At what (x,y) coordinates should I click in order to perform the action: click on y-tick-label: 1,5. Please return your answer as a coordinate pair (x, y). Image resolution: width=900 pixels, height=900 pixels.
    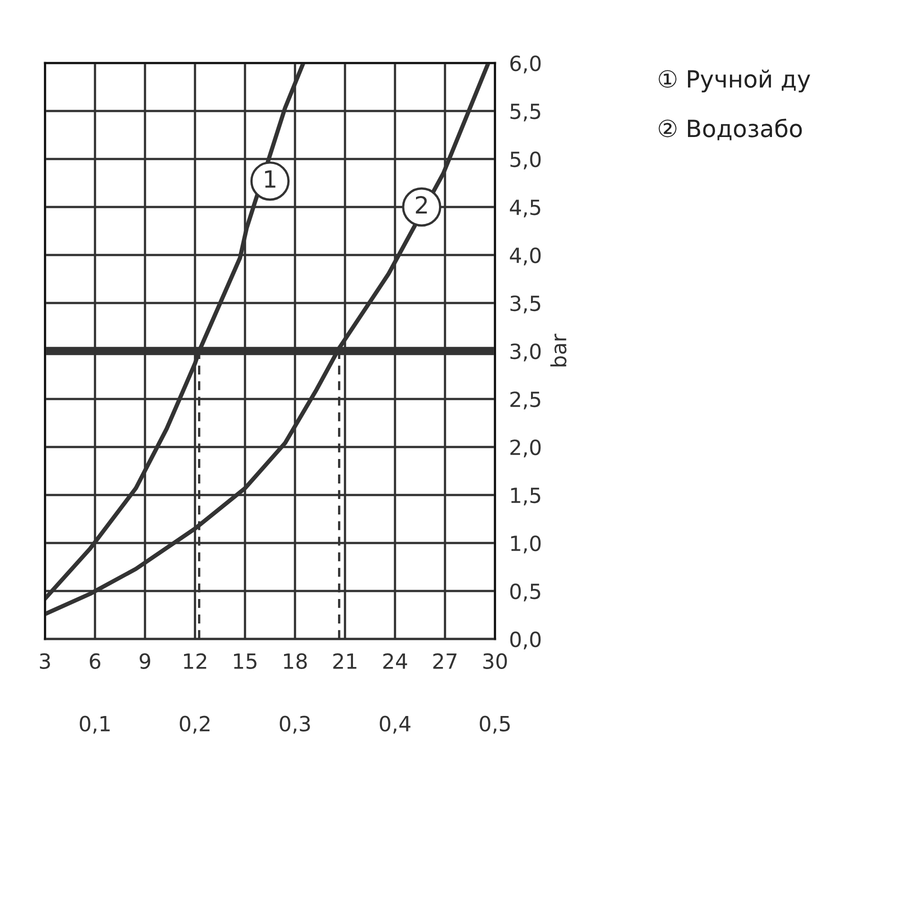
    Looking at the image, I should click on (525, 497).